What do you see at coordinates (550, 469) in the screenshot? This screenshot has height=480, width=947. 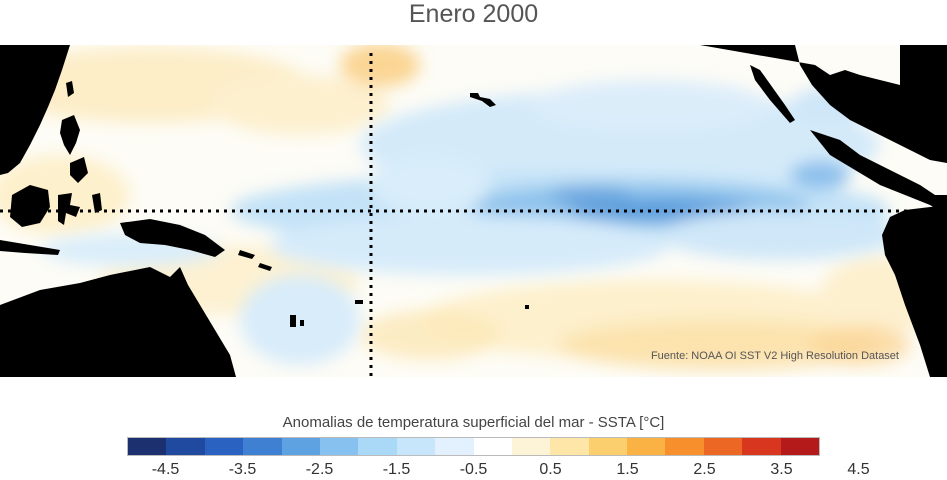 I see `colorbar-tick-label: 0.5` at bounding box center [550, 469].